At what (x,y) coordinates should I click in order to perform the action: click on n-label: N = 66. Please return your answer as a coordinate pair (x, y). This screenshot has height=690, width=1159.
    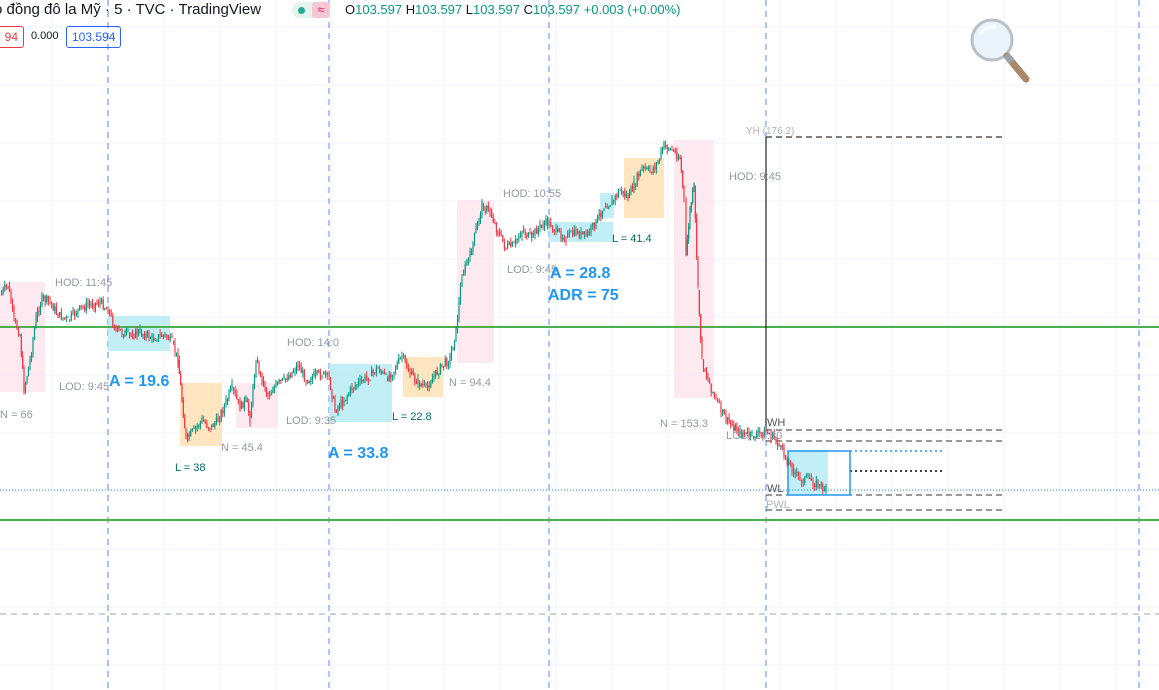
    Looking at the image, I should click on (16, 415).